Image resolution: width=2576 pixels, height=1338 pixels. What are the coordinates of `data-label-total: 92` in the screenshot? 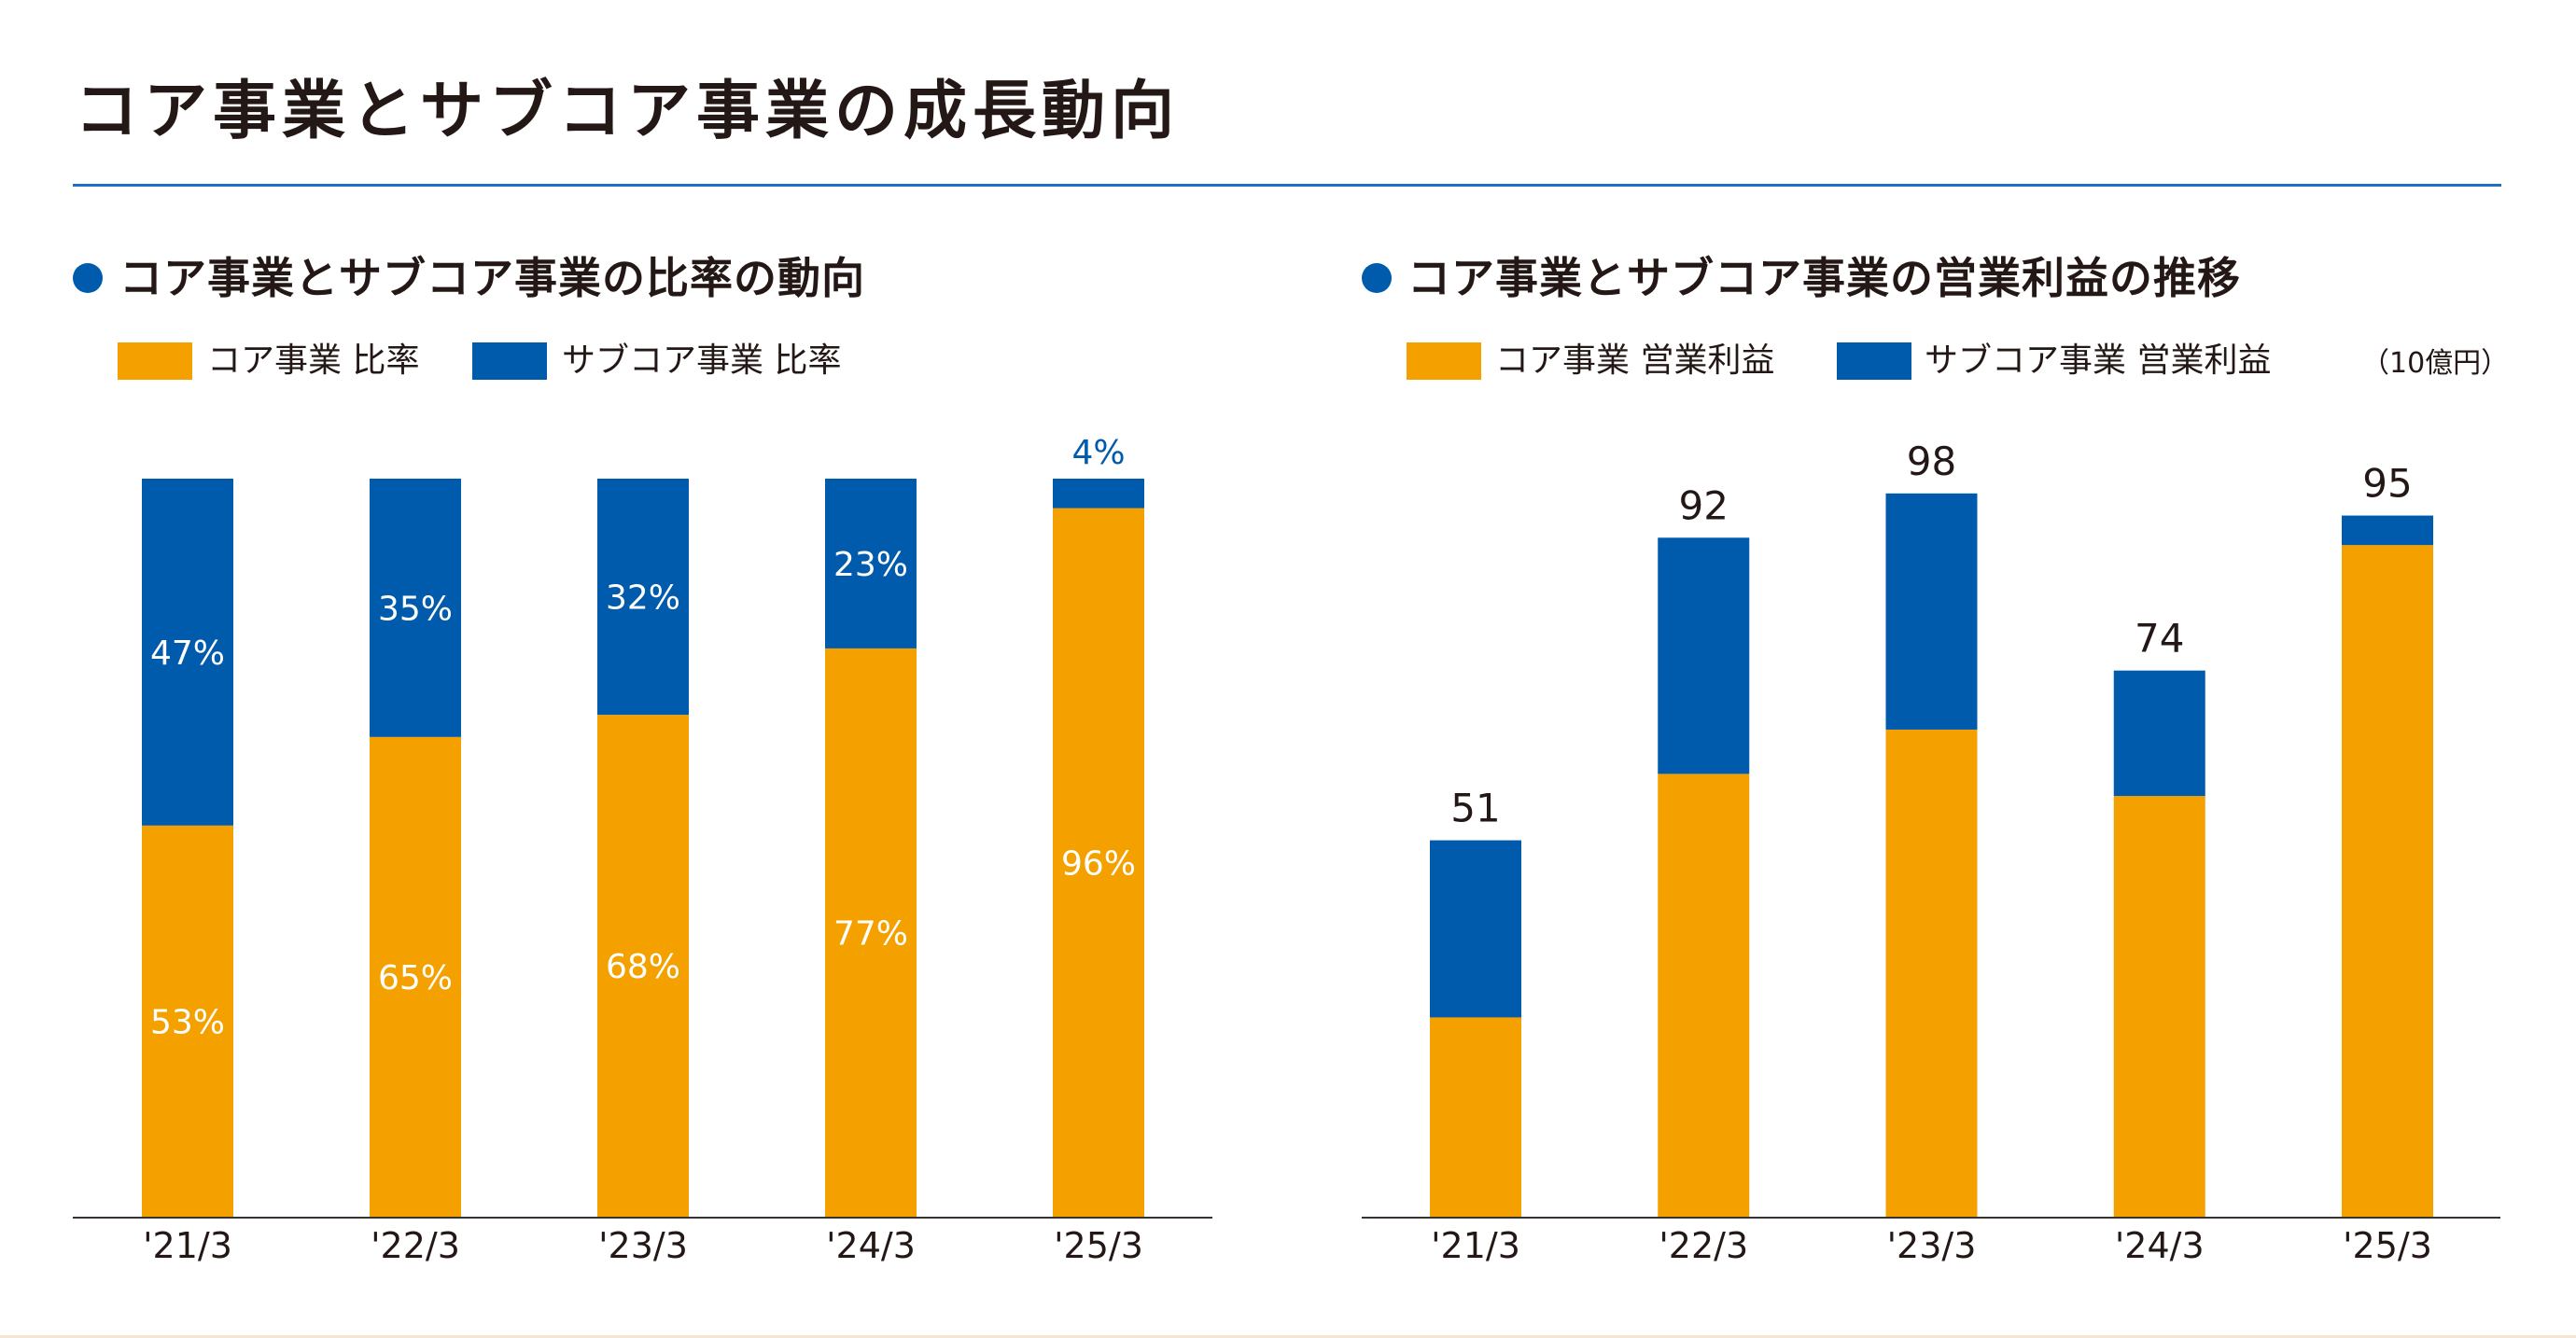 It's located at (1704, 505).